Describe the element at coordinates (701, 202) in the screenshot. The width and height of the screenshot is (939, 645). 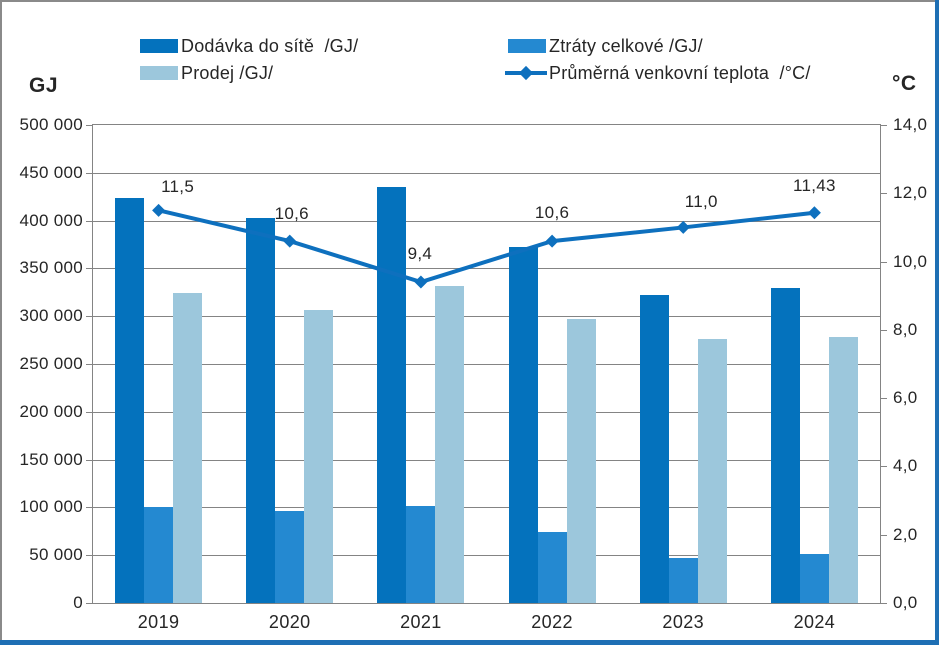
I see `temperature-value-label: 11,0` at that location.